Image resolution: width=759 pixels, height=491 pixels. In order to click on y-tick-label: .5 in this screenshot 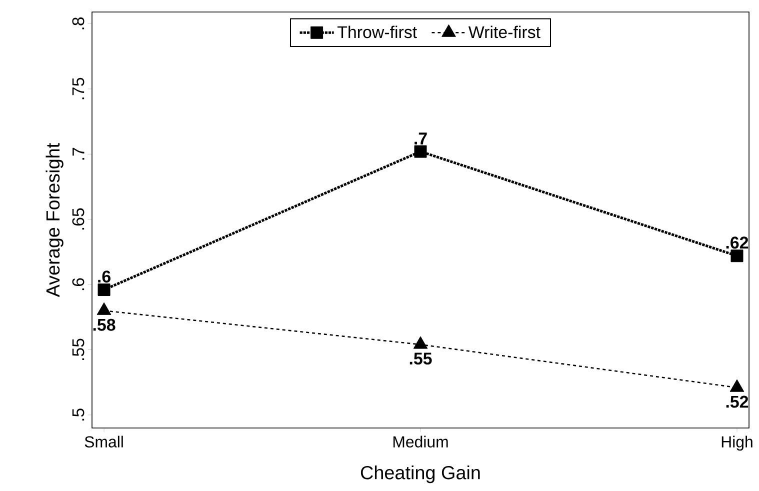, I will do `click(78, 414)`.